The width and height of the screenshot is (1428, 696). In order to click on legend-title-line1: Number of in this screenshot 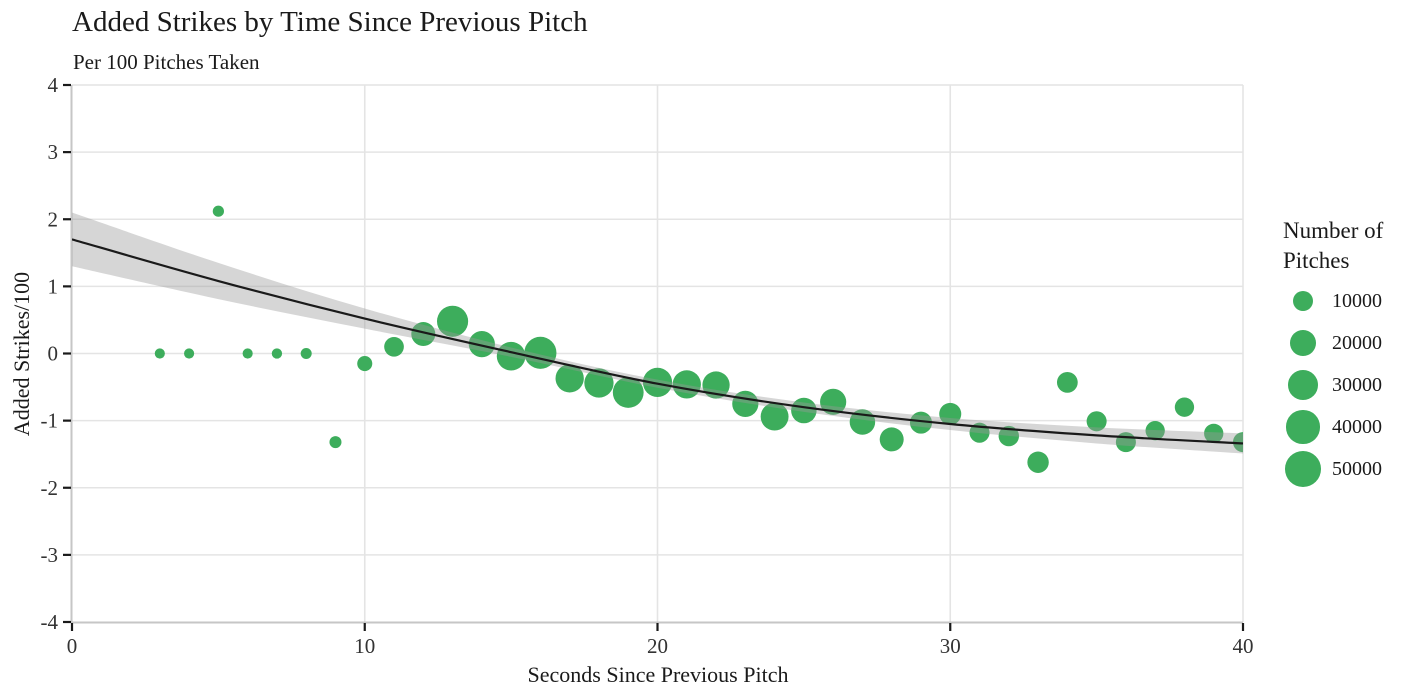, I will do `click(1333, 230)`.